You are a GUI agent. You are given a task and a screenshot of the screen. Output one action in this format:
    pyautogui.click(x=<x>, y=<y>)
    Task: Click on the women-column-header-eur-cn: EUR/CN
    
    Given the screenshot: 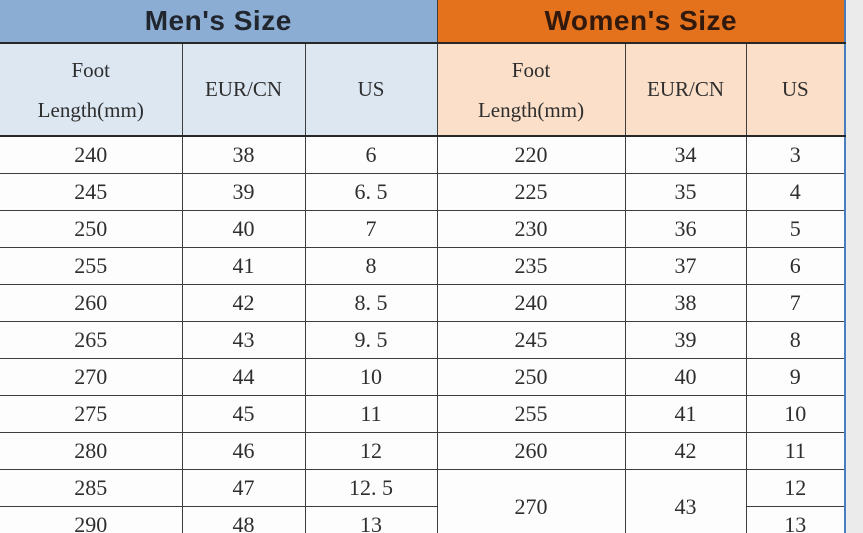 What is the action you would take?
    pyautogui.click(x=685, y=89)
    